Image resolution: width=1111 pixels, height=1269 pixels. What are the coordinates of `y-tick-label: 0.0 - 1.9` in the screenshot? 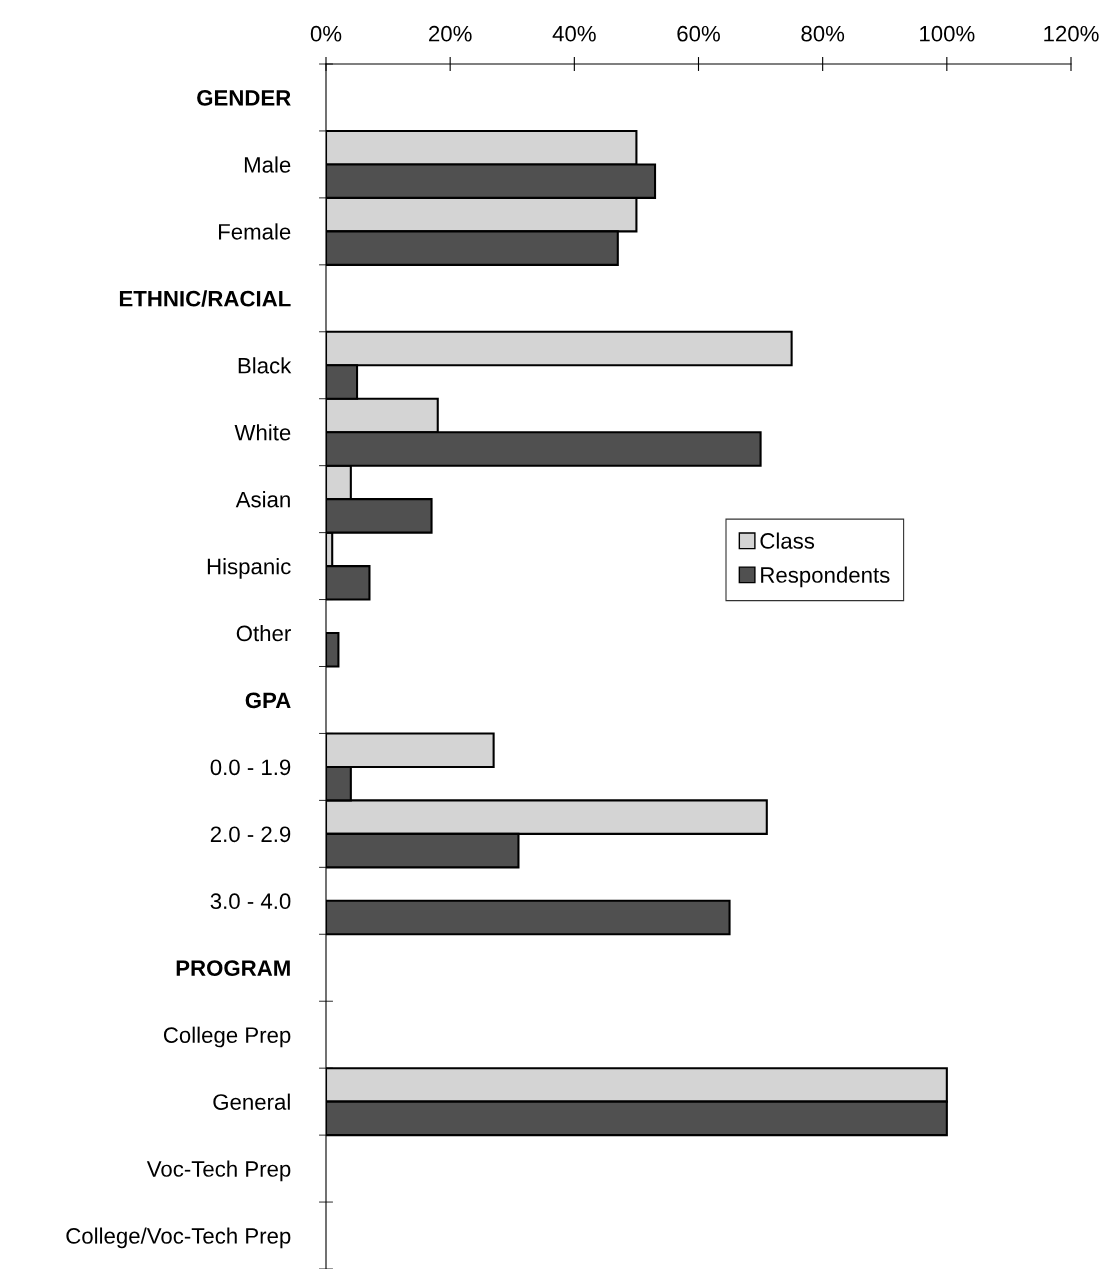 It's located at (250, 767).